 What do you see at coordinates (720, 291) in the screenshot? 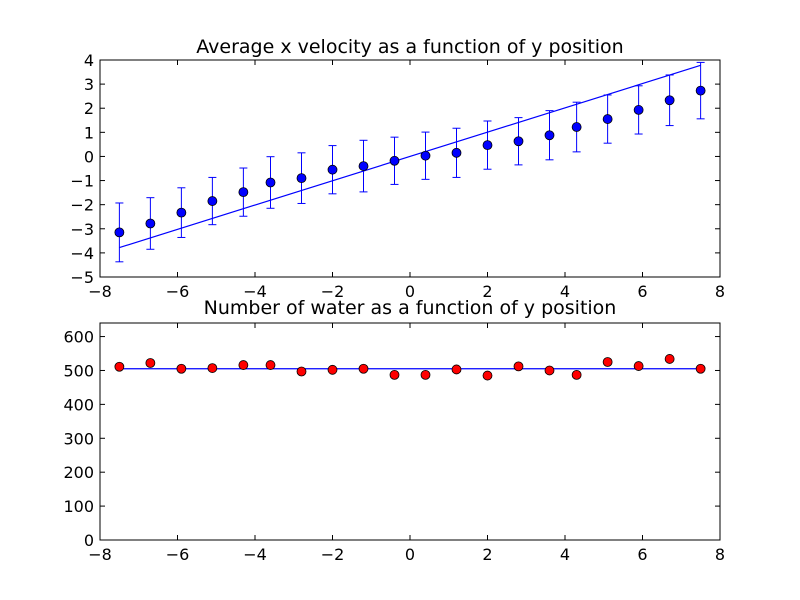
I see `velocity-x-tick-label: 8` at bounding box center [720, 291].